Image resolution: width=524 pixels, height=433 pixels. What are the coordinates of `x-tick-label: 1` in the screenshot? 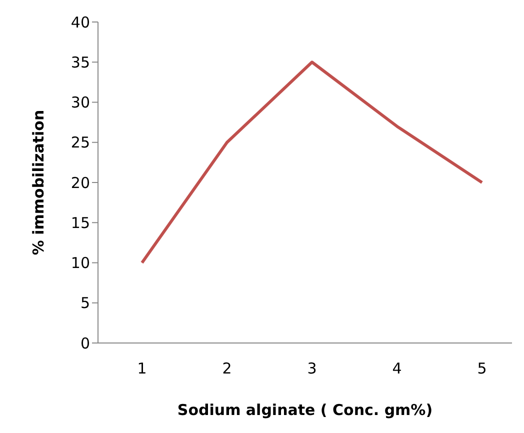 It's located at (142, 369).